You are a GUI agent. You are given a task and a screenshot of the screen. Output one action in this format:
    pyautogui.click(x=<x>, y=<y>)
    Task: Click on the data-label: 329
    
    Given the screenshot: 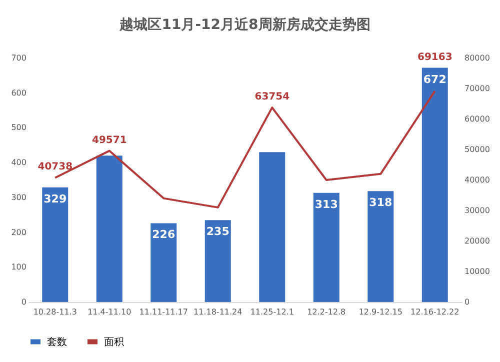 What is the action you would take?
    pyautogui.click(x=55, y=199)
    